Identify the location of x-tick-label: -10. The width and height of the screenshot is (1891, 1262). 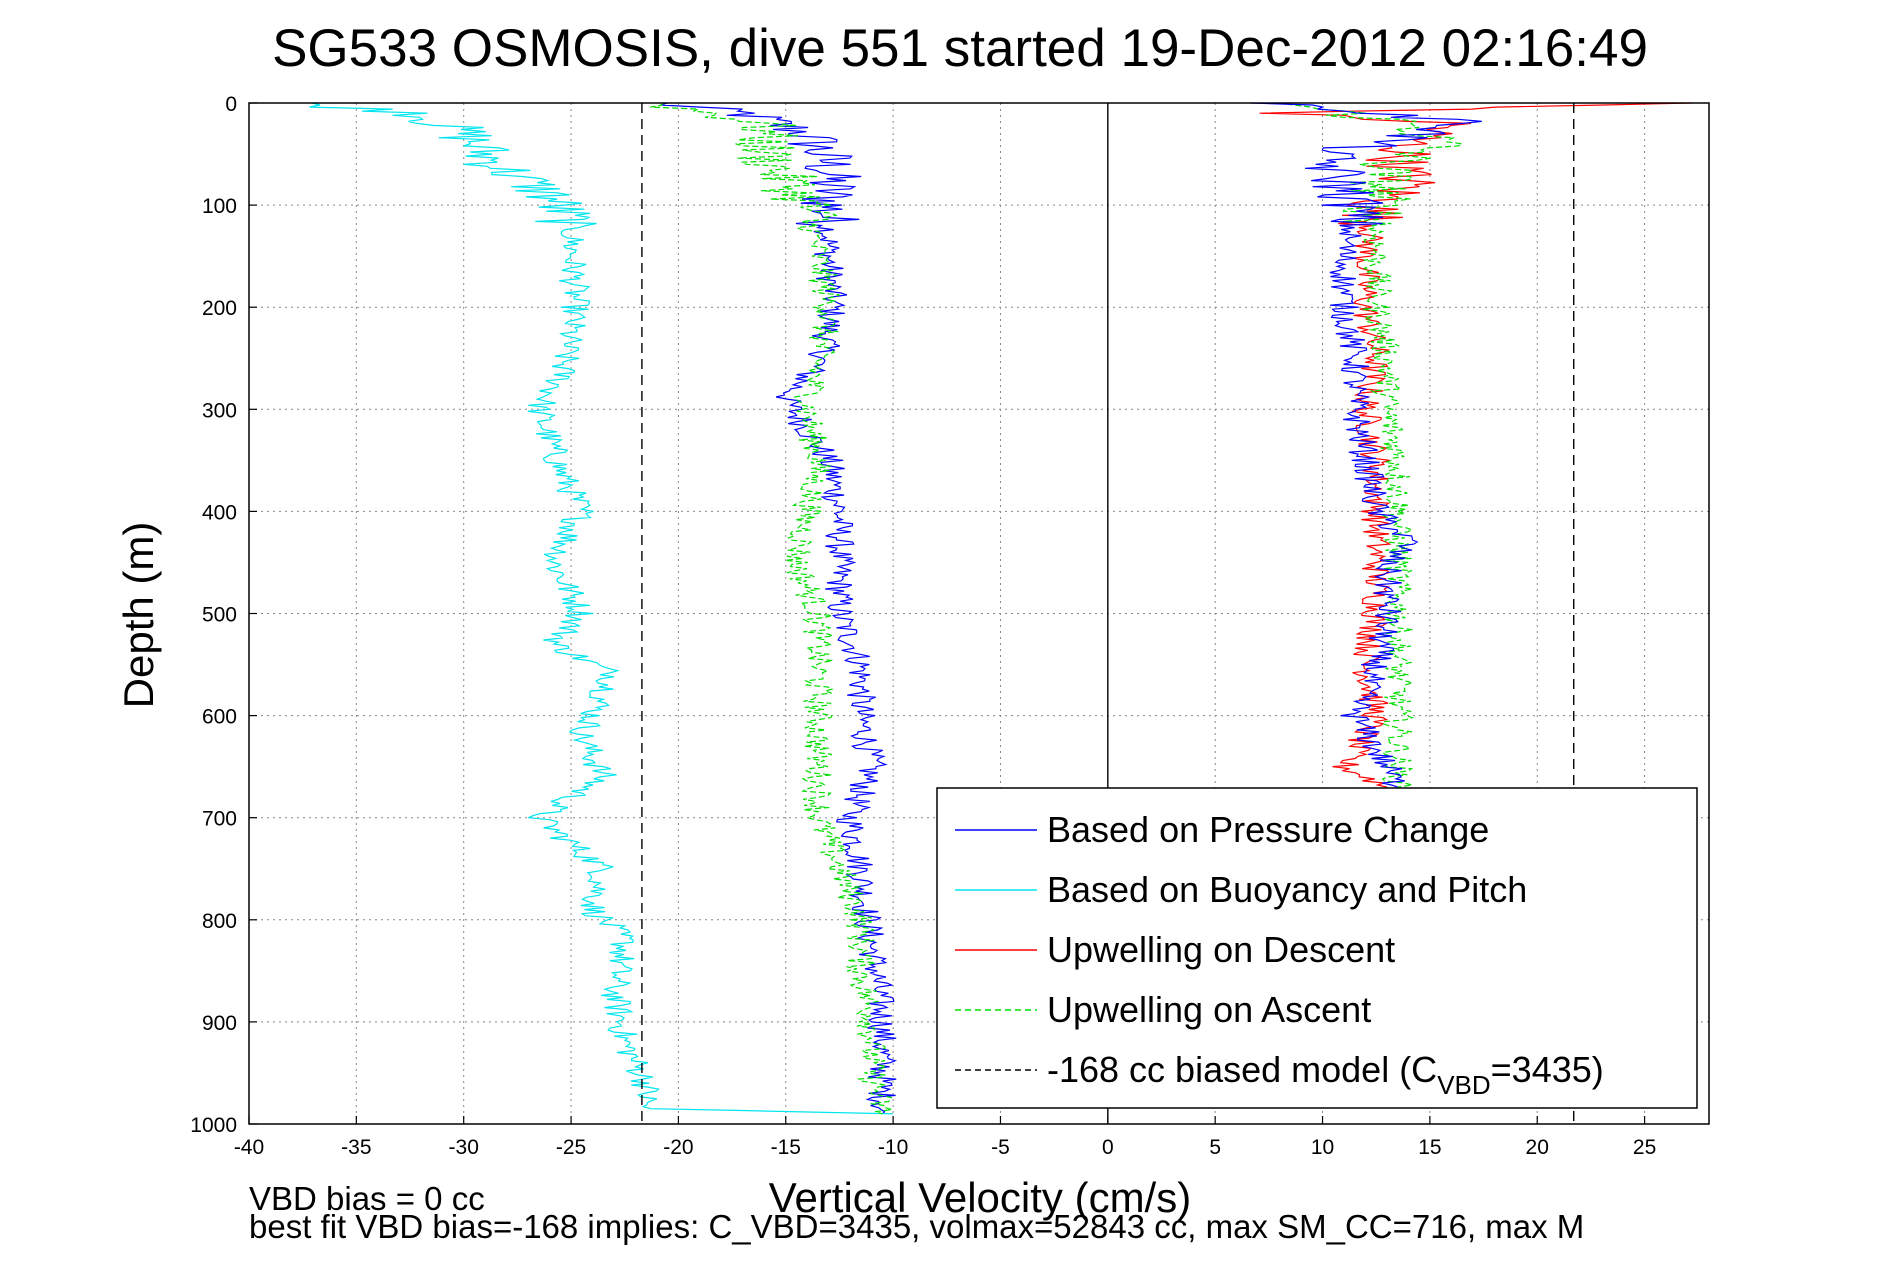
(893, 1147).